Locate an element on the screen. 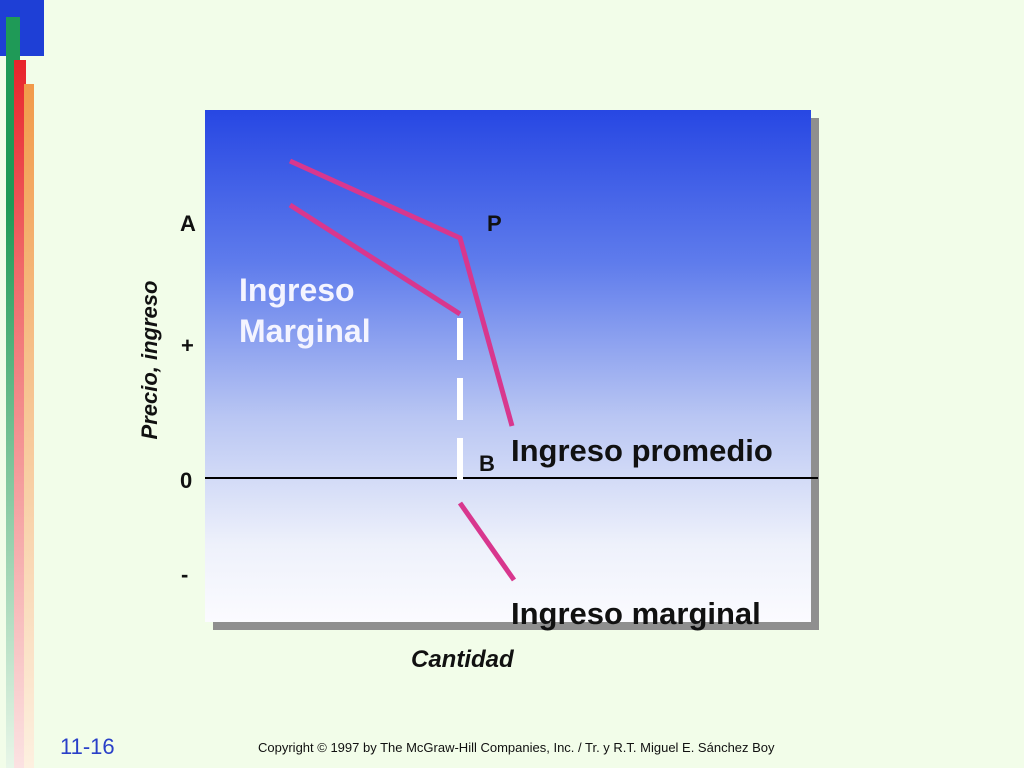 The height and width of the screenshot is (768, 1024). marginal-revenue-upper-segment is located at coordinates (375, 259).